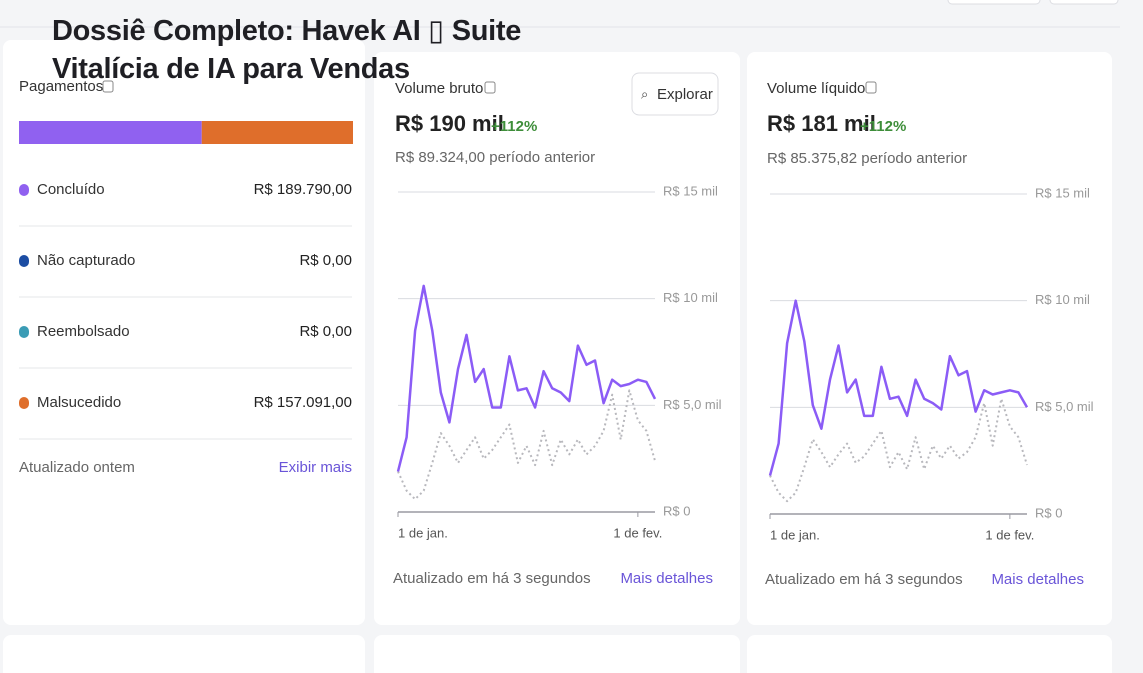 The height and width of the screenshot is (673, 1143). What do you see at coordinates (495, 157) in the screenshot?
I see `gross-previous: R$ 89.324,00 período anterior` at bounding box center [495, 157].